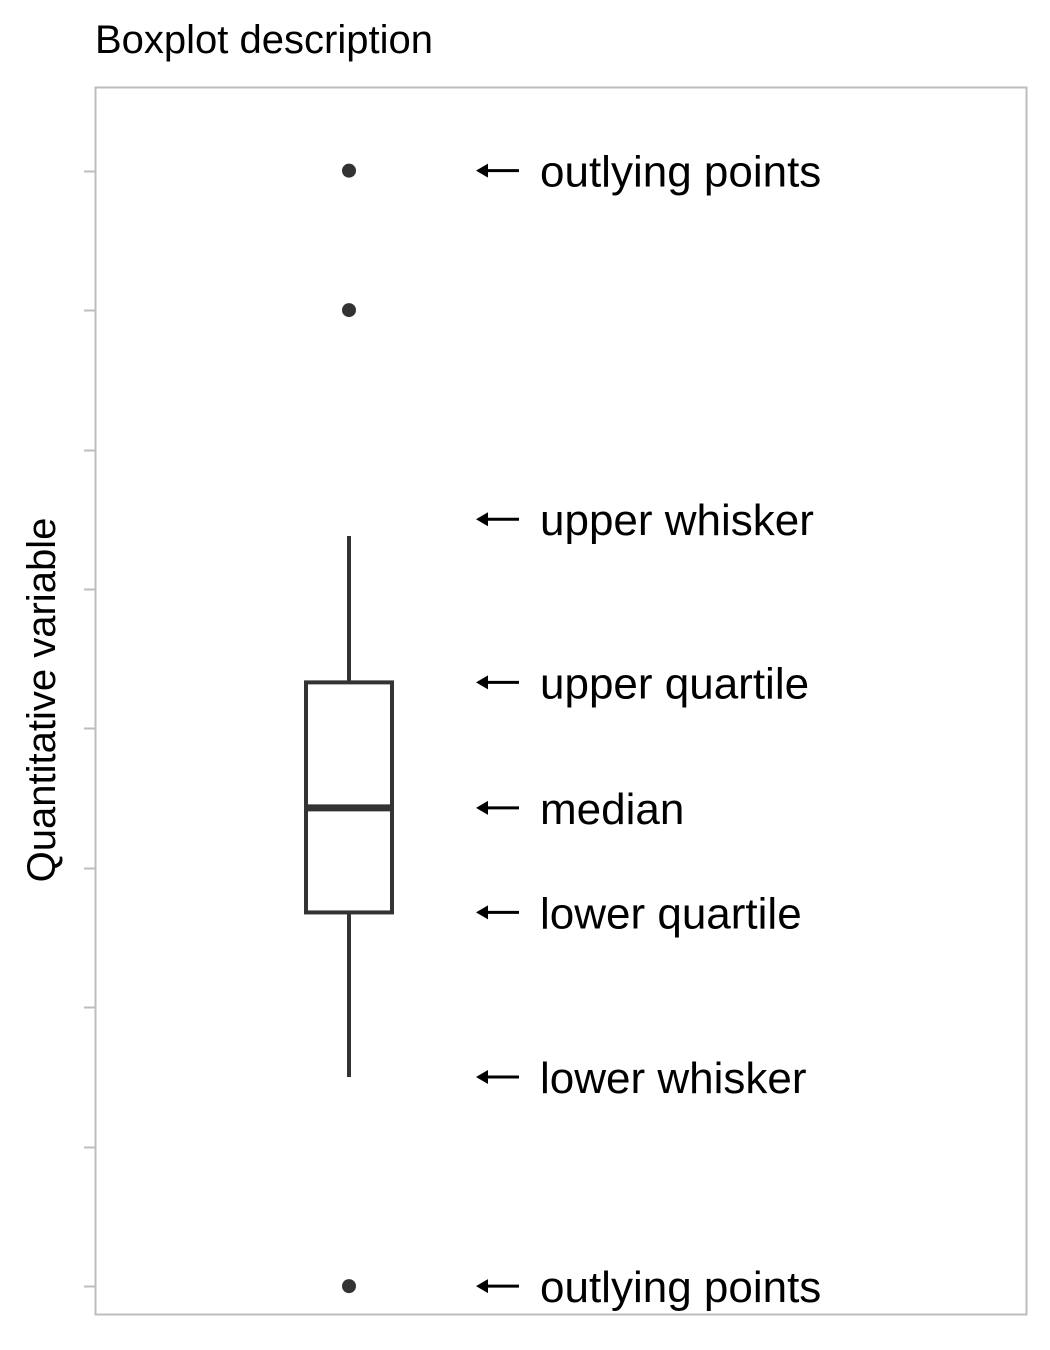 The height and width of the screenshot is (1350, 1050). I want to click on annotation-1: upper whisker, so click(645, 520).